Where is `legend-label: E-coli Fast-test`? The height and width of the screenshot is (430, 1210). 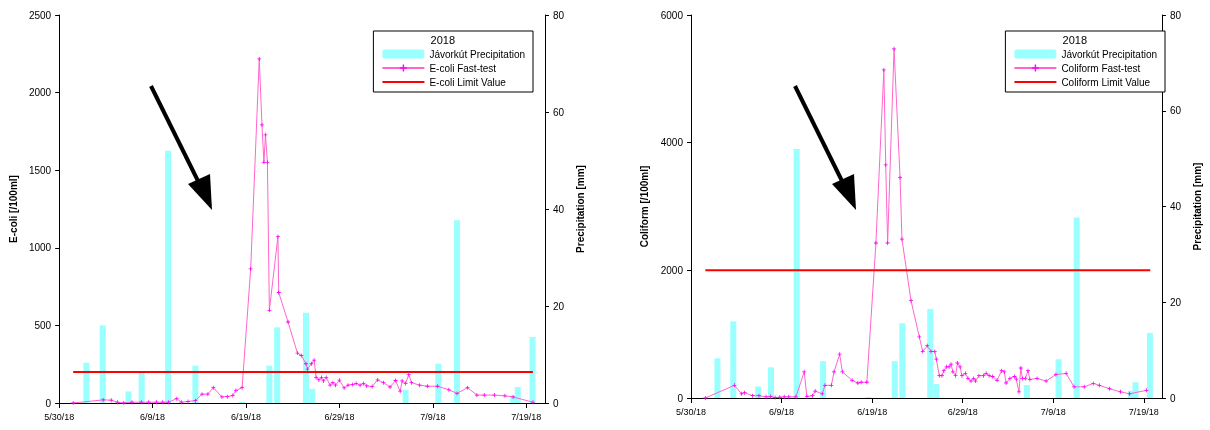
legend-label: E-coli Fast-test is located at coordinates (463, 68).